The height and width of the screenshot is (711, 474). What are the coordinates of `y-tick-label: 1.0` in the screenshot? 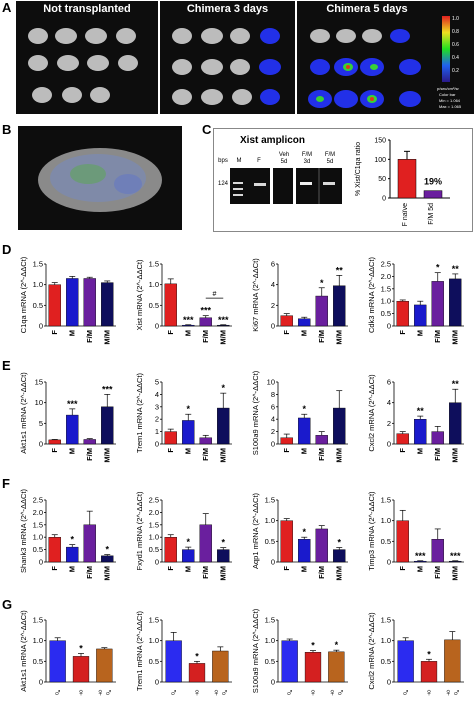 It's located at (386, 640).